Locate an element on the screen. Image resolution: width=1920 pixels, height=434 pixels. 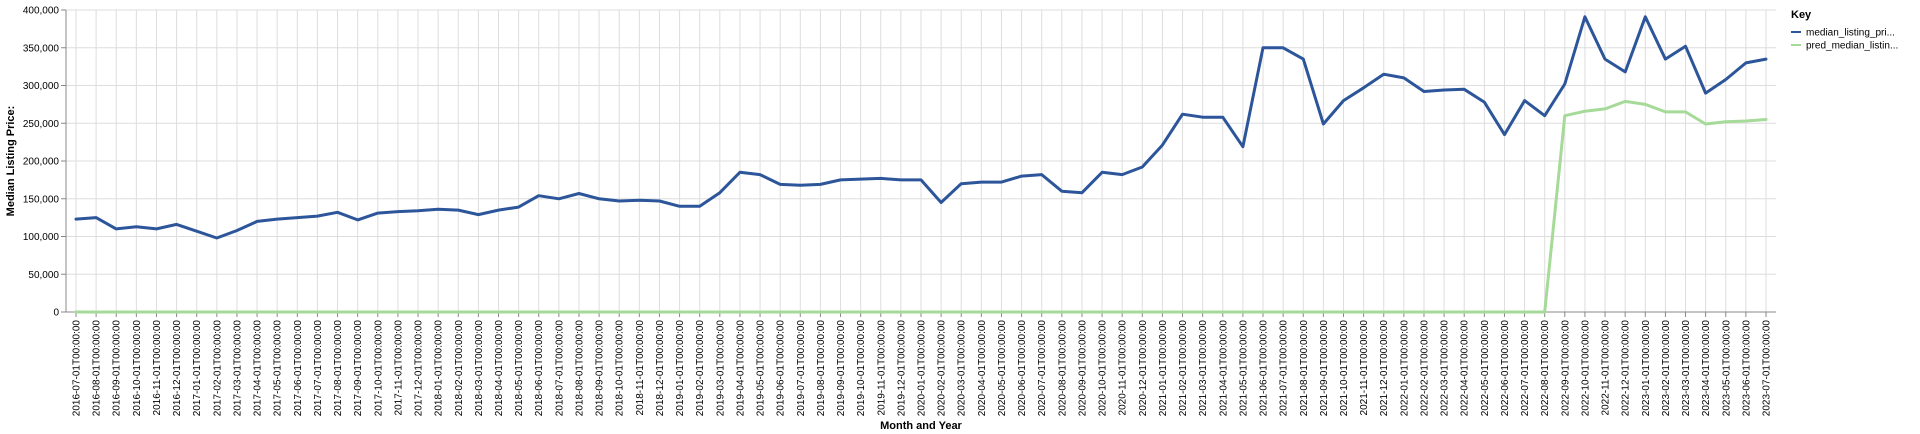
x-tick-label: 2022-11-01T00:00:00 is located at coordinates (1606, 368).